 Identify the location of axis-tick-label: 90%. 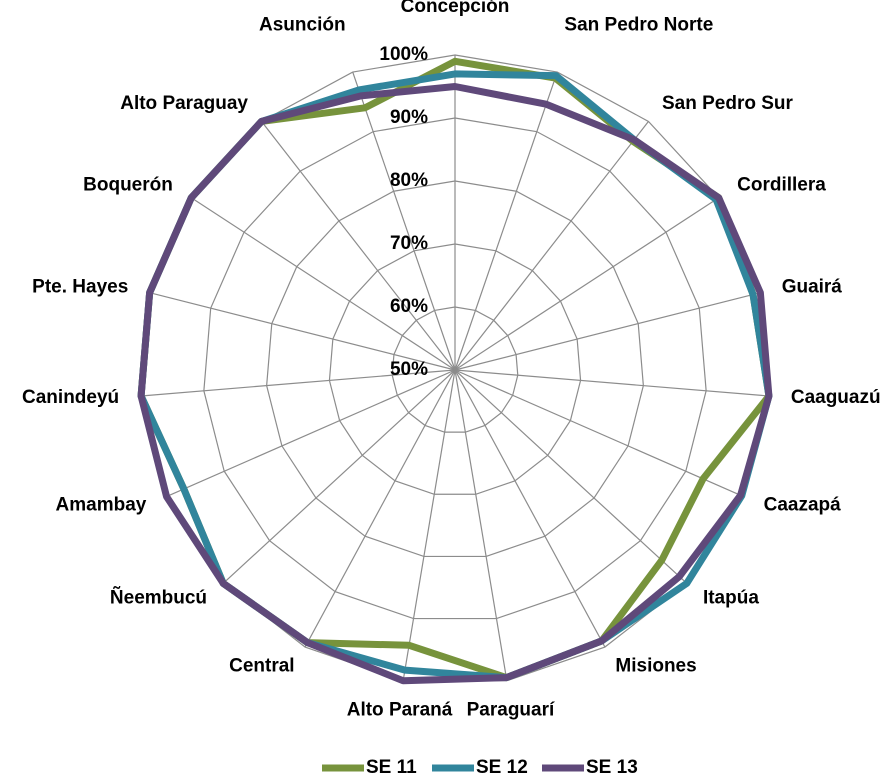
(409, 117).